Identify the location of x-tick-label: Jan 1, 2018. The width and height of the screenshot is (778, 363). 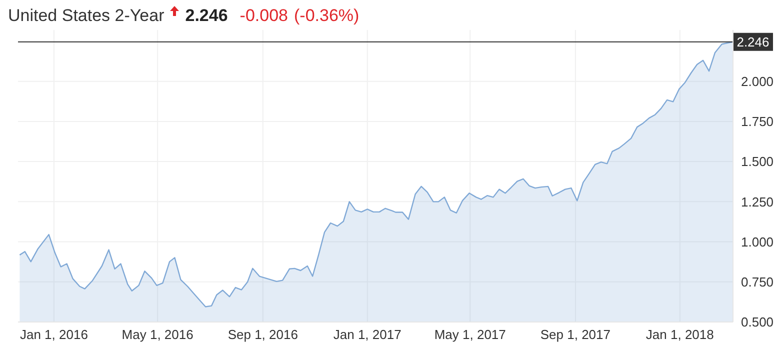
(680, 334).